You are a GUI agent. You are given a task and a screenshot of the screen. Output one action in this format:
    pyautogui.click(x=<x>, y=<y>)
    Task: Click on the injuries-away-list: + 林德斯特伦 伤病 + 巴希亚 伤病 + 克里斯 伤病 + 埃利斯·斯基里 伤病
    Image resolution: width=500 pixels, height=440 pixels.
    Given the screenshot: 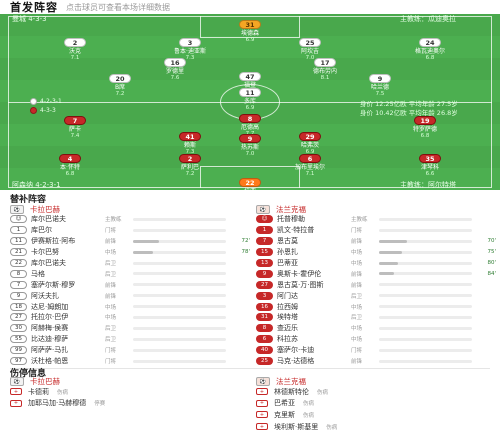 What is the action you would take?
    pyautogui.click(x=376, y=409)
    